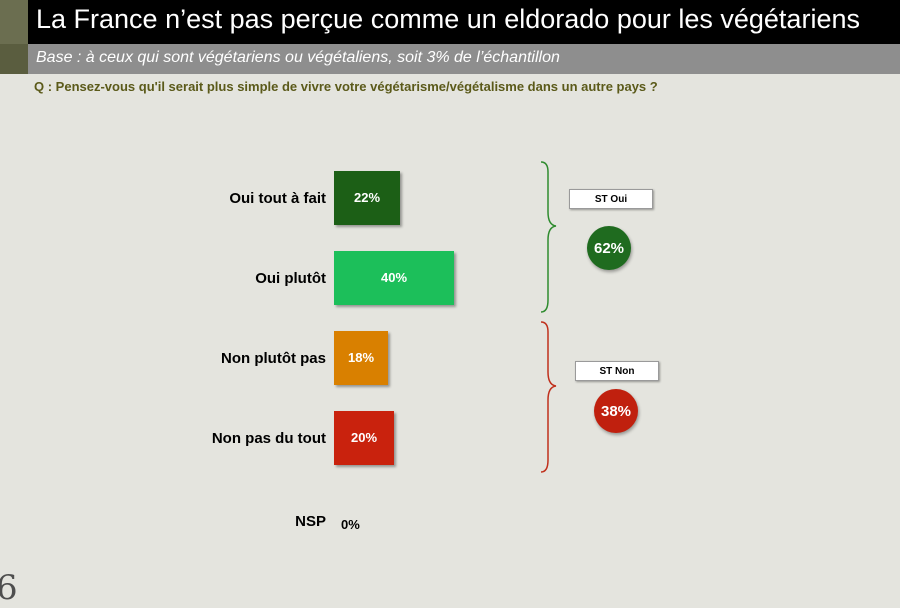 The height and width of the screenshot is (608, 900). Describe the element at coordinates (273, 358) in the screenshot. I see `category-label-non-plutot-pas: Non plutôt pas` at that location.